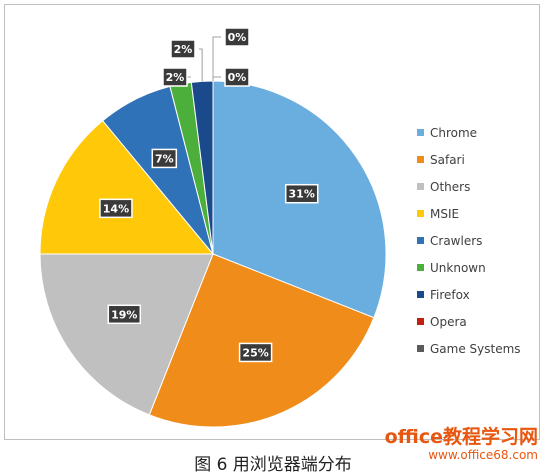  Describe the element at coordinates (450, 186) in the screenshot. I see `legend-label: Others` at that location.